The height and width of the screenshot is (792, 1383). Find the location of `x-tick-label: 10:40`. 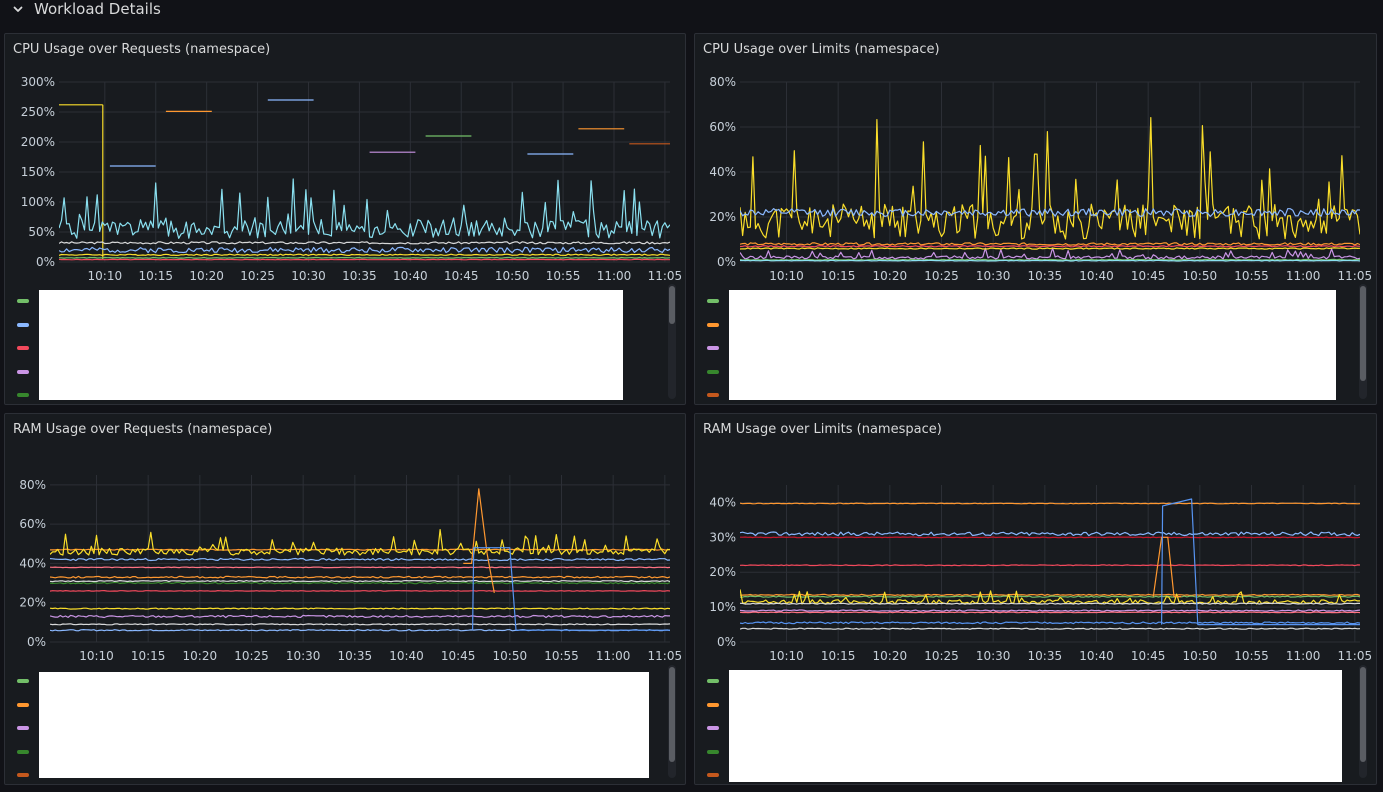

x-tick-label: 10:40 is located at coordinates (406, 656).